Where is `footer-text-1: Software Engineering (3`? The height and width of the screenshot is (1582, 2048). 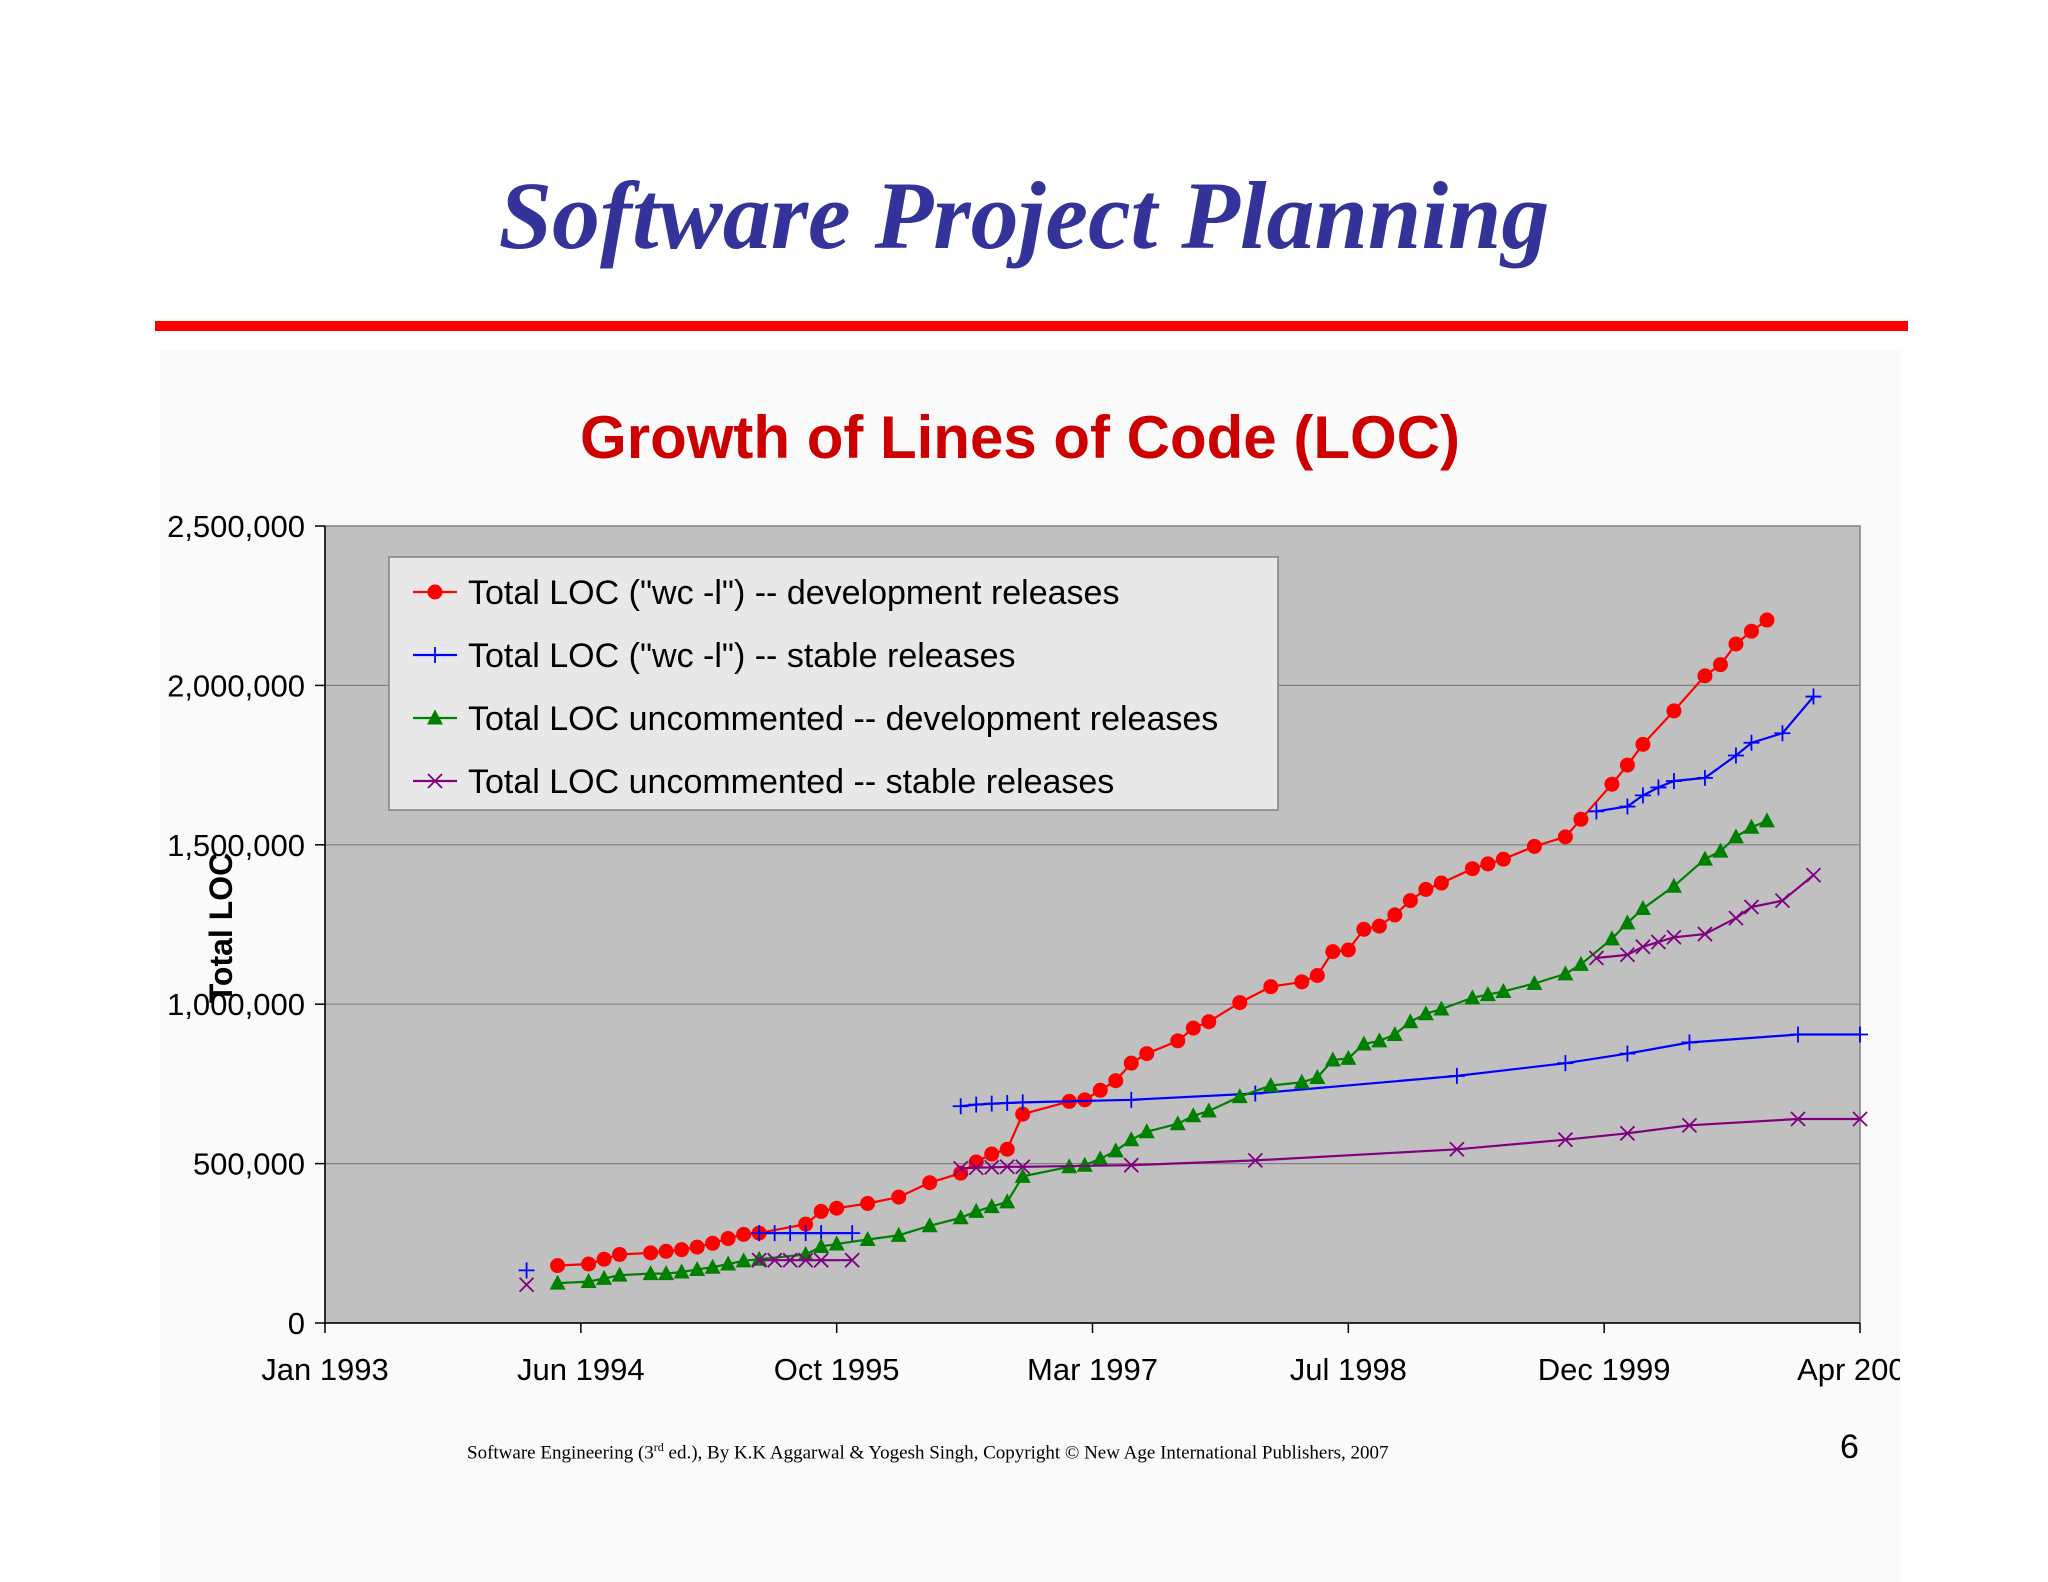 footer-text-1: Software Engineering (3 is located at coordinates (560, 1453).